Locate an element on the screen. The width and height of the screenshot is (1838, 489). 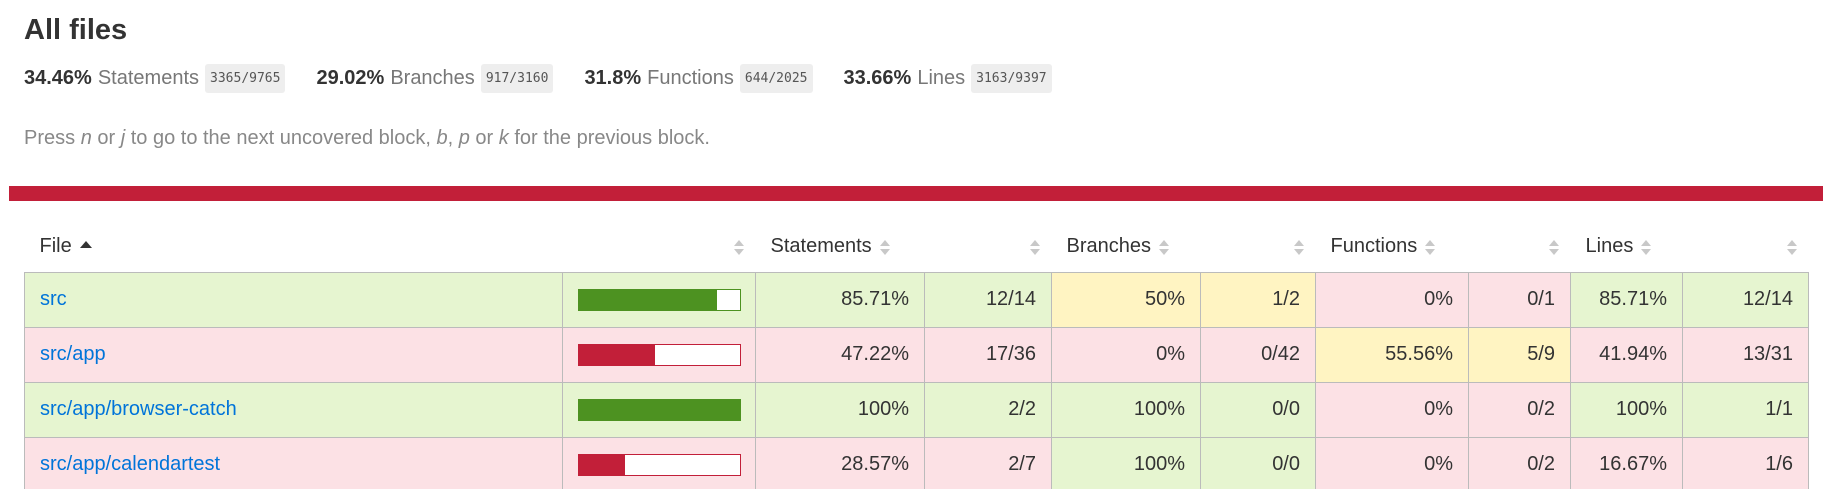
column-header-lines: Lines is located at coordinates (1626, 247).